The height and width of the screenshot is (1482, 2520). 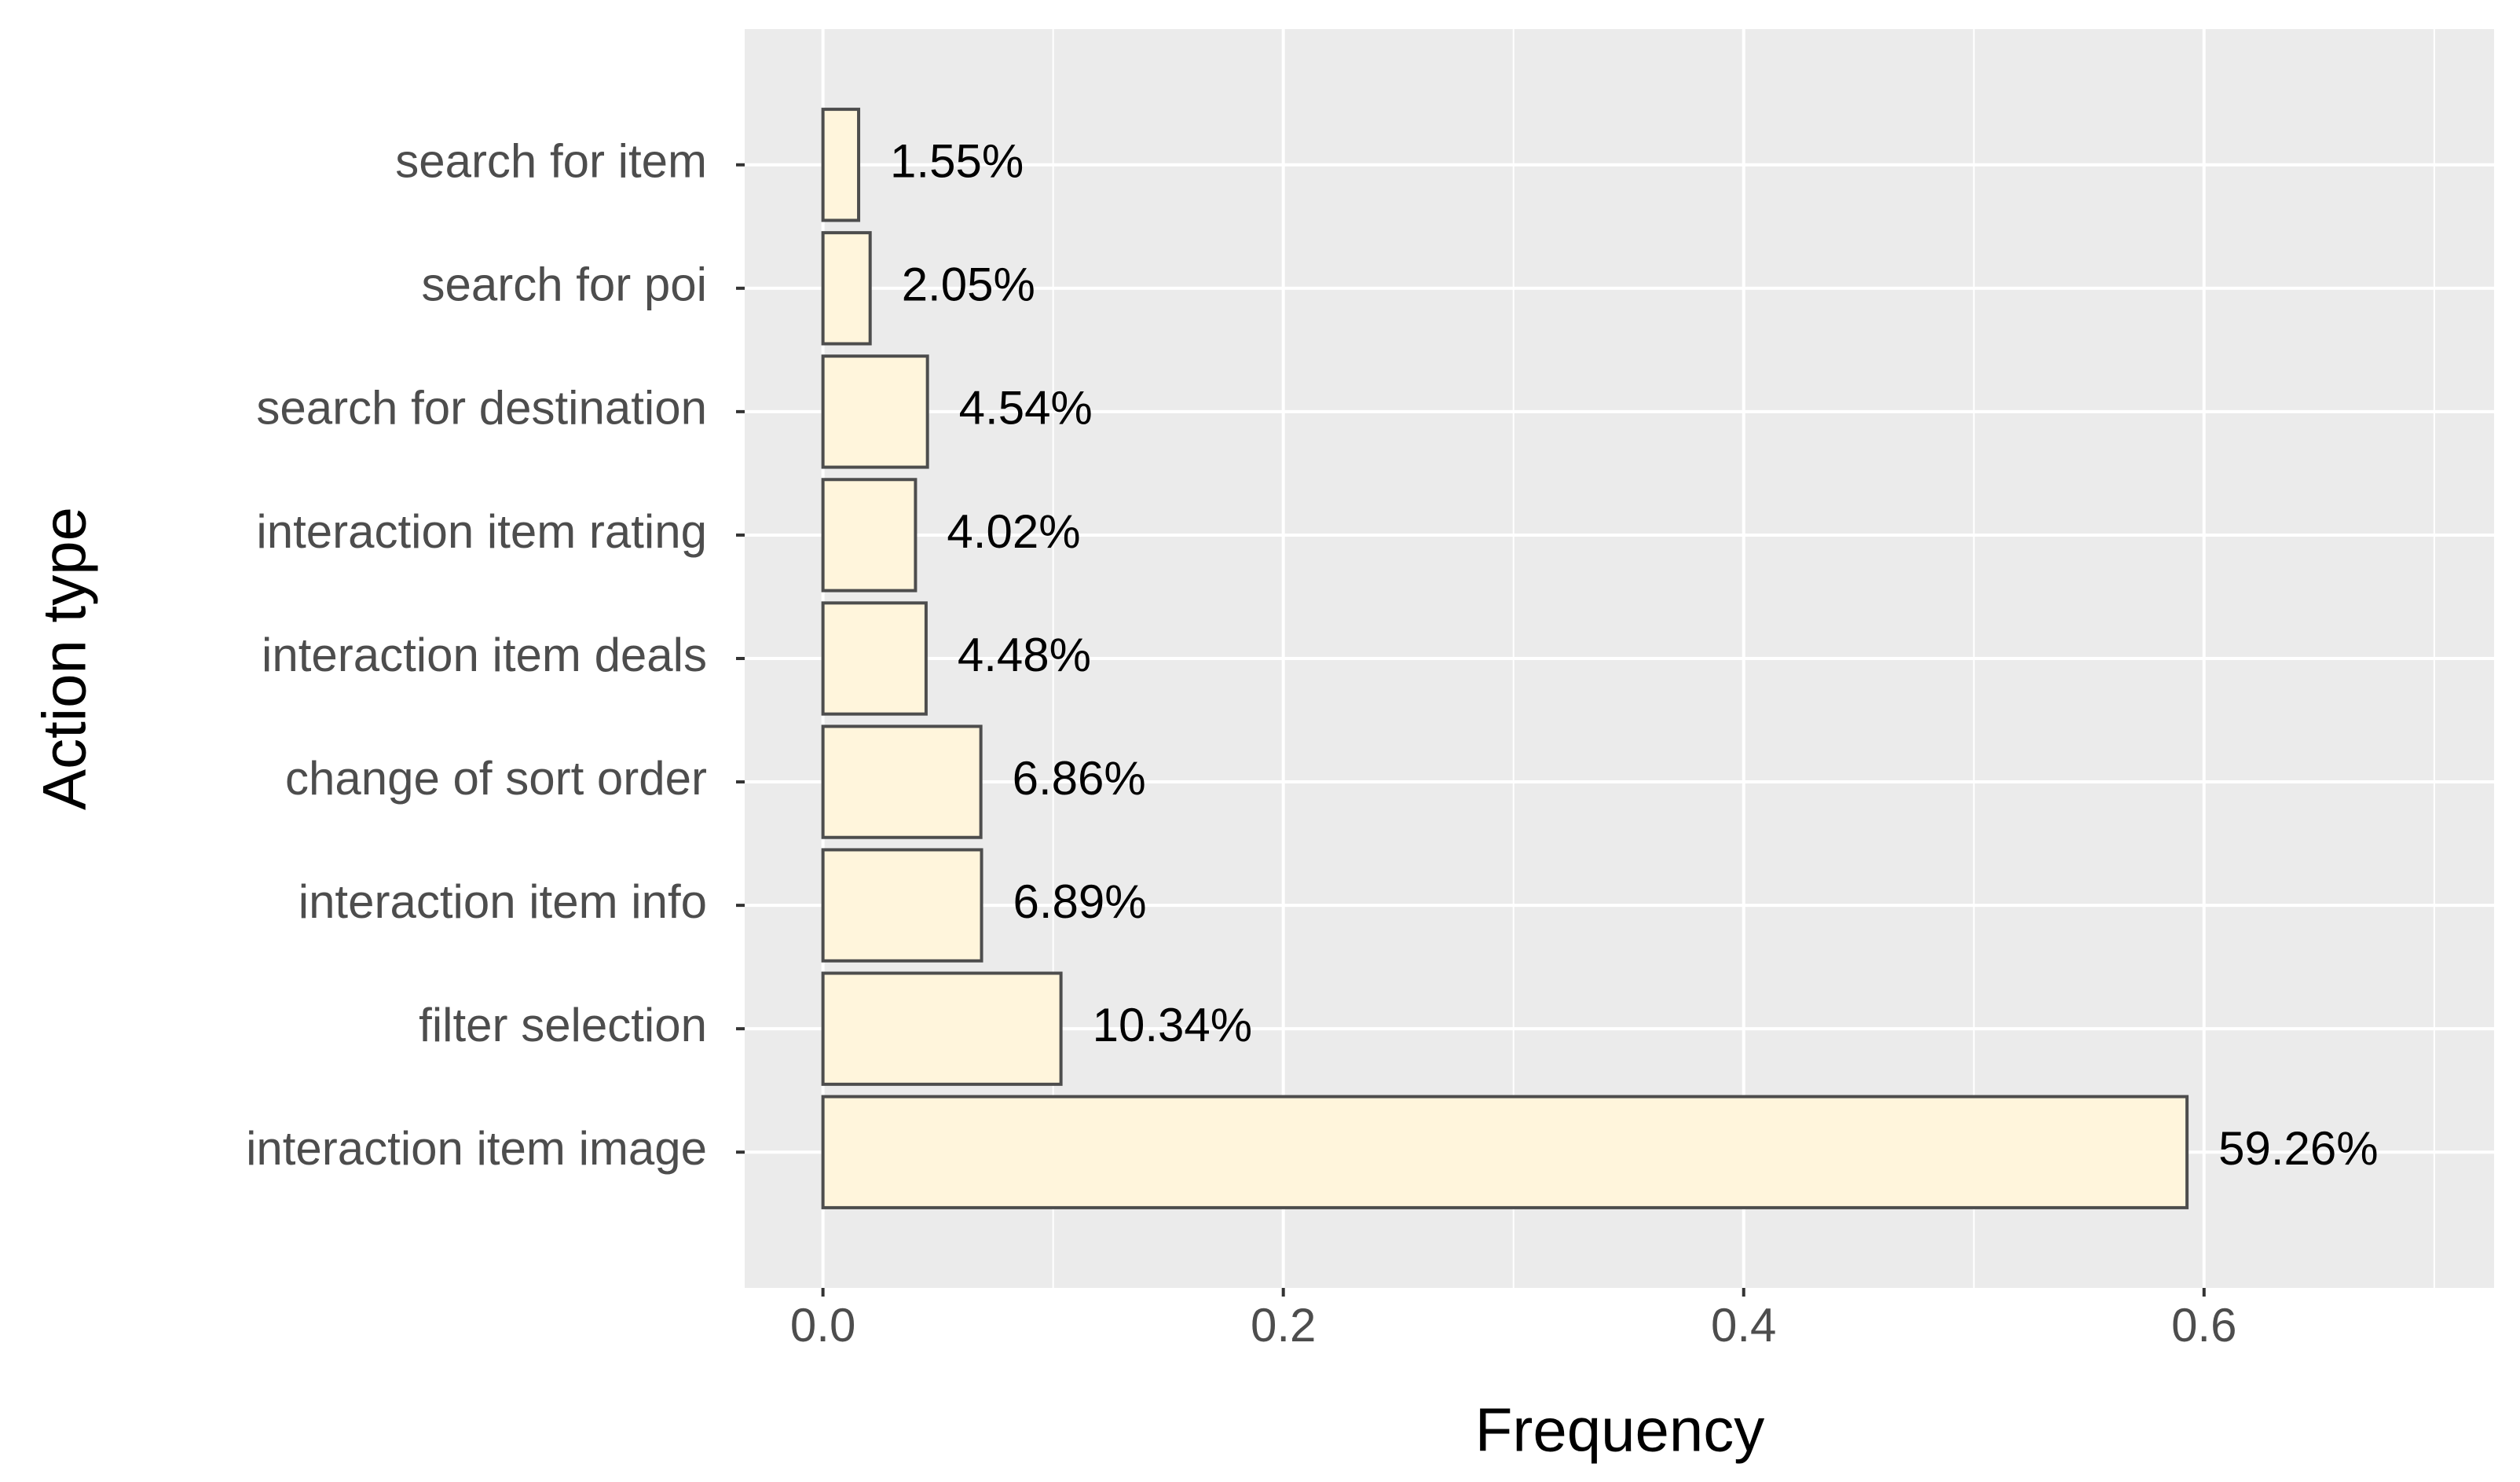 What do you see at coordinates (503, 901) in the screenshot?
I see `y-tick-label: interaction item info` at bounding box center [503, 901].